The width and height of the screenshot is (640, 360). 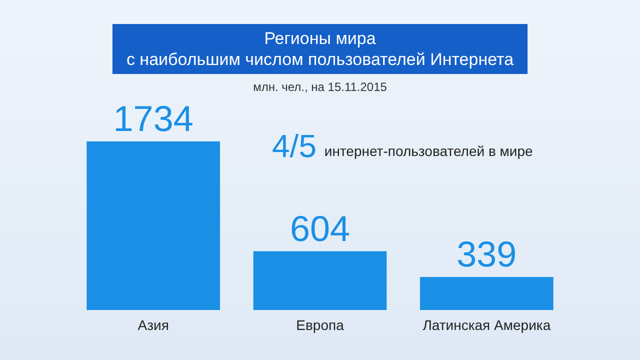 I want to click on data-label: 339, so click(x=486, y=254).